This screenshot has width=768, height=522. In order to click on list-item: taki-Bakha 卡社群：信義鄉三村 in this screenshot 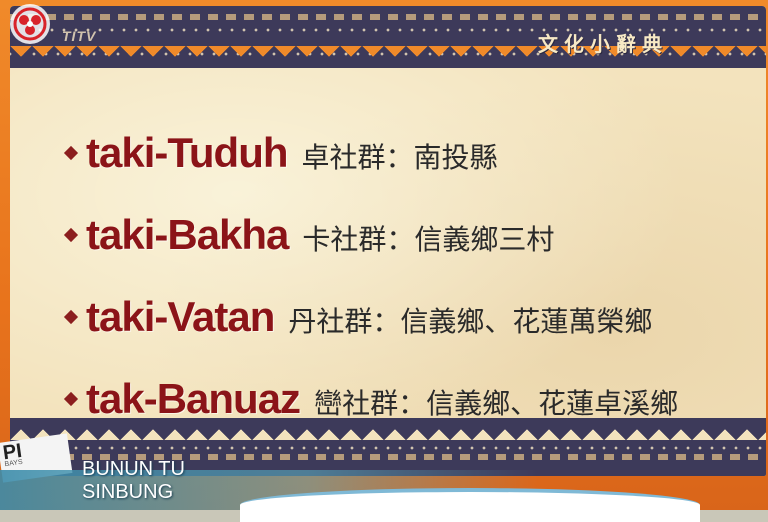, I will do `click(410, 235)`.